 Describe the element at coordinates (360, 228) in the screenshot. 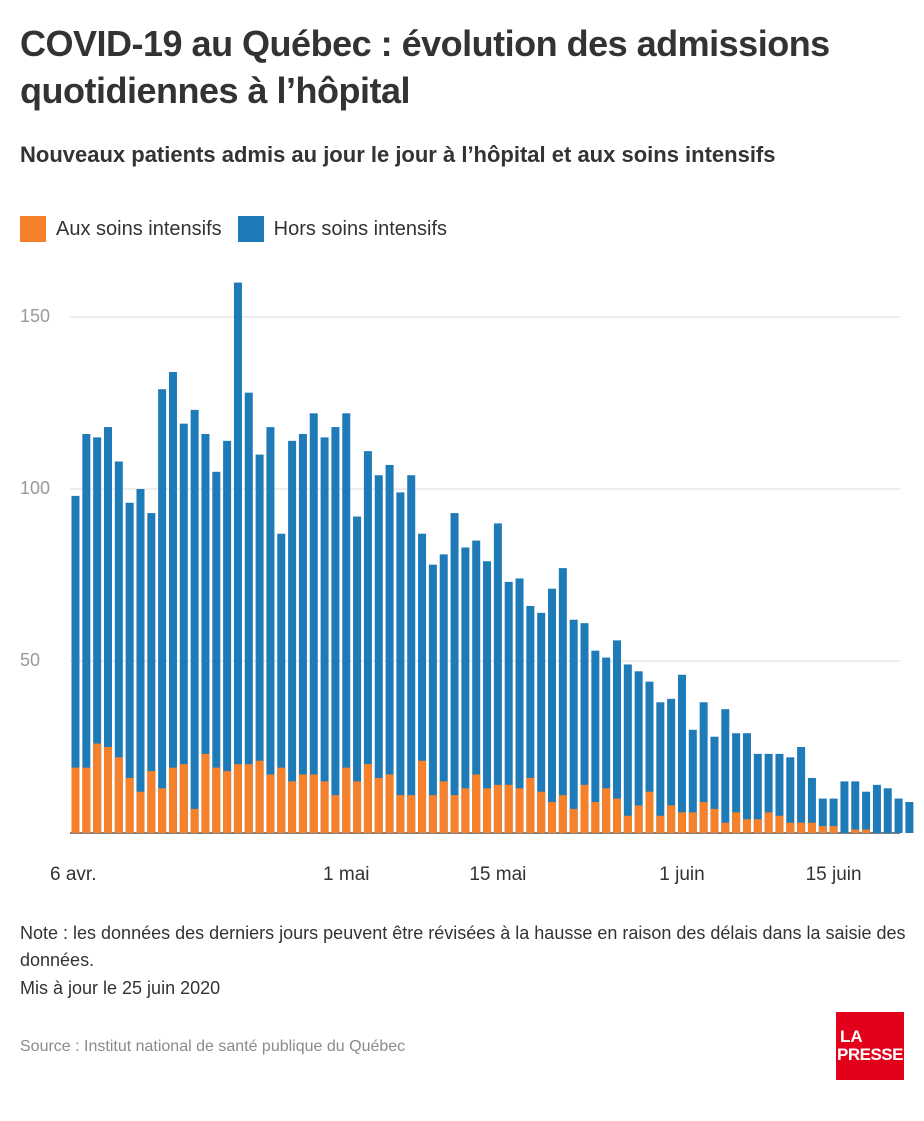

I see `legend-label-non-icu: Hors soins intensifs` at that location.